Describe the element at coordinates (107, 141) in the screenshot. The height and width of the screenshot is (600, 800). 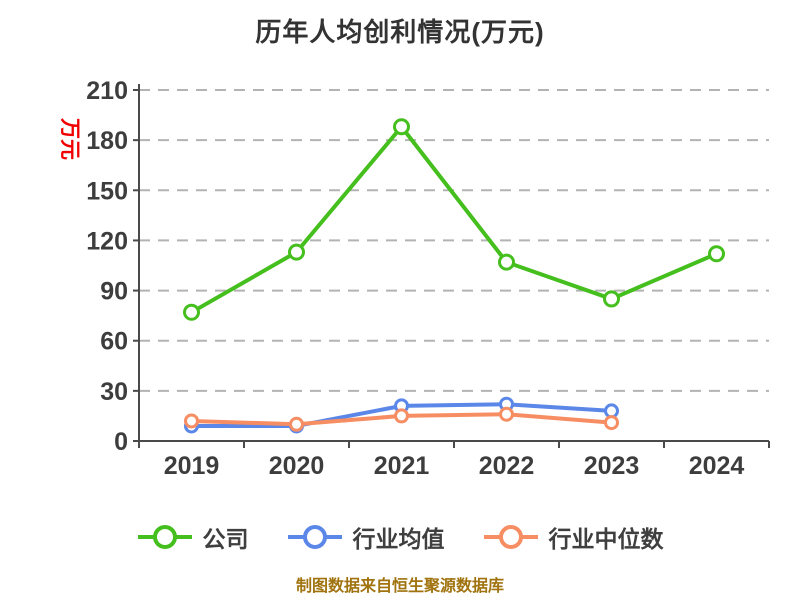
I see `svg-text: 180` at that location.